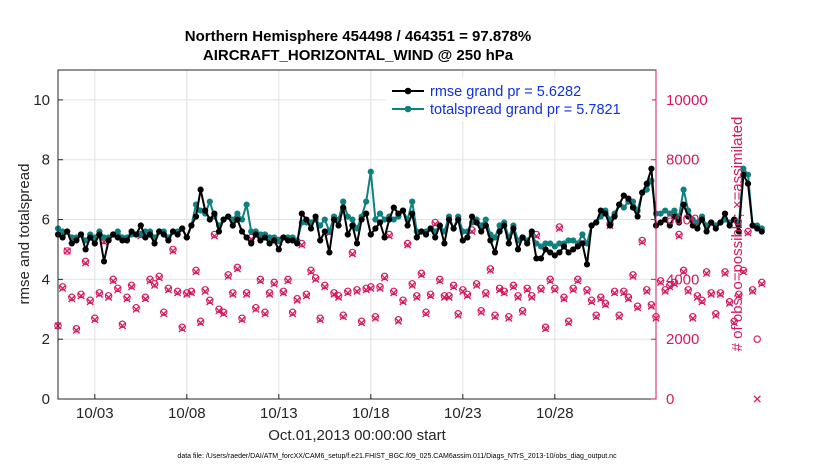  Describe the element at coordinates (325, 408) in the screenshot. I see `x-axis-ticks: 10/03 10/08 10/13 10/18 10/23 10/28` at that location.